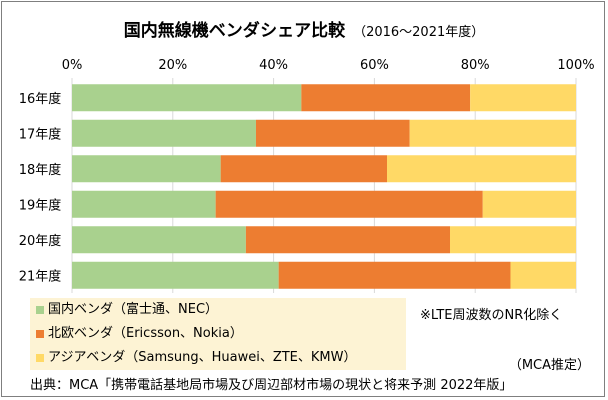 This screenshot has width=608, height=400. I want to click on x-tick-label: 40%, so click(273, 65).